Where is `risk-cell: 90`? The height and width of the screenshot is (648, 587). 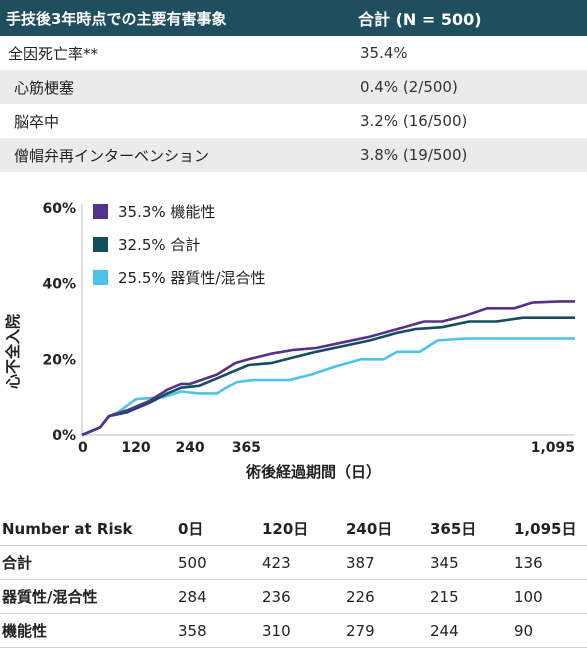 risk-cell: 90 is located at coordinates (524, 630).